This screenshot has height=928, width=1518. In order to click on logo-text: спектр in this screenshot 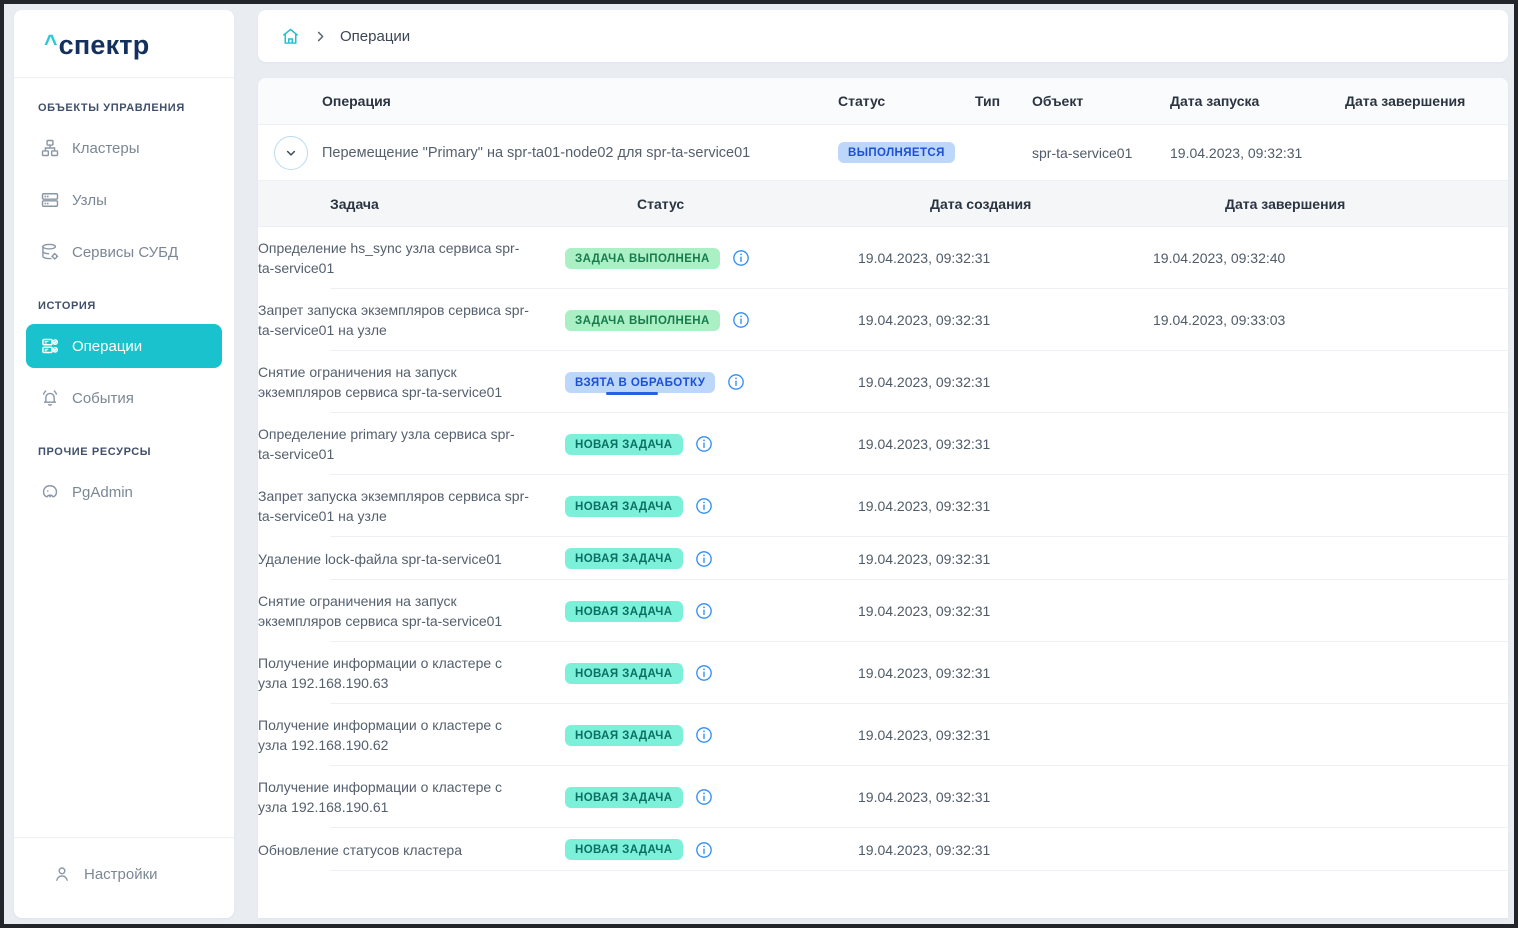, I will do `click(104, 45)`.